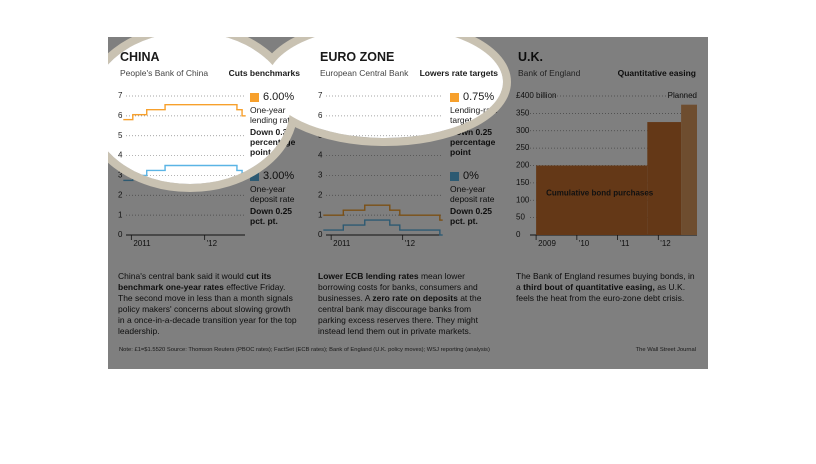 This screenshot has width=816, height=464. What do you see at coordinates (279, 176) in the screenshot?
I see `legend-value: 3.00%` at bounding box center [279, 176].